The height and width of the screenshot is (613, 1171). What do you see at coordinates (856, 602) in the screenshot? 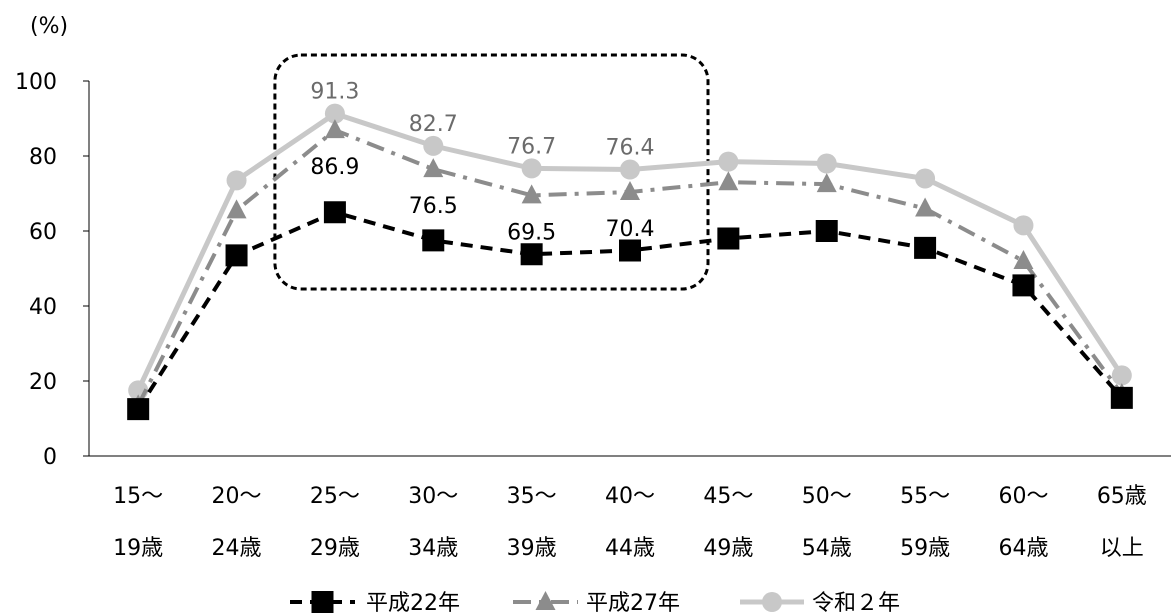
I see `legend-label: 令和２年` at bounding box center [856, 602].